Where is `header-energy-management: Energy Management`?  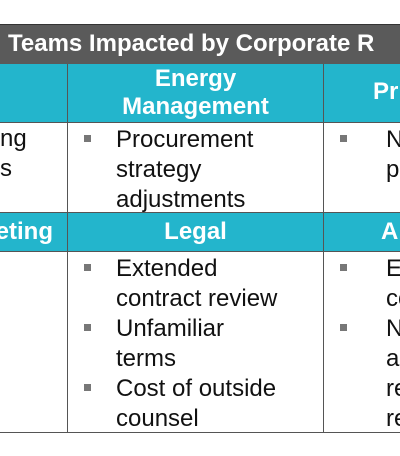
header-energy-management: Energy Management is located at coordinates (195, 93).